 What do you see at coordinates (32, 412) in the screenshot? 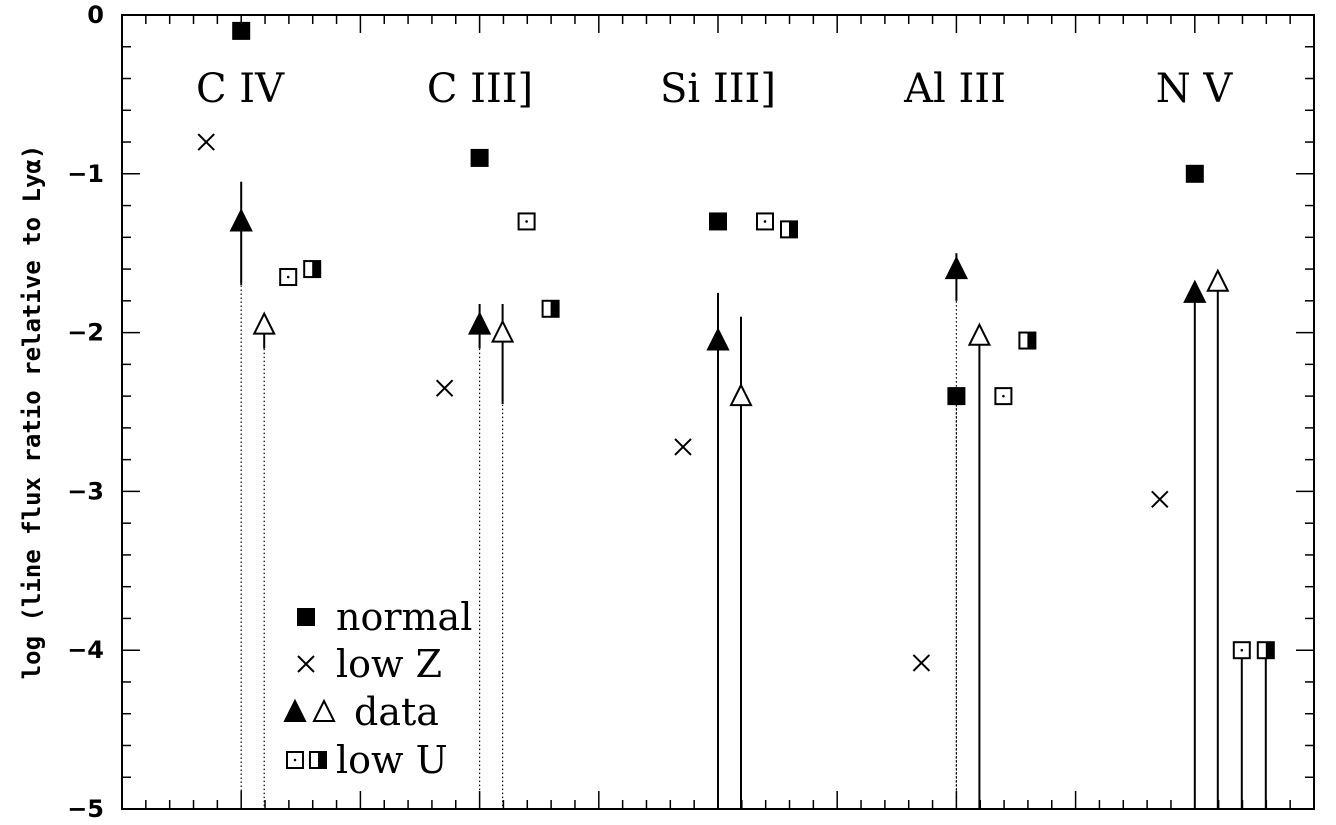
I see `y-axis-label: log (line flux ratio relative to Lyα)` at bounding box center [32, 412].